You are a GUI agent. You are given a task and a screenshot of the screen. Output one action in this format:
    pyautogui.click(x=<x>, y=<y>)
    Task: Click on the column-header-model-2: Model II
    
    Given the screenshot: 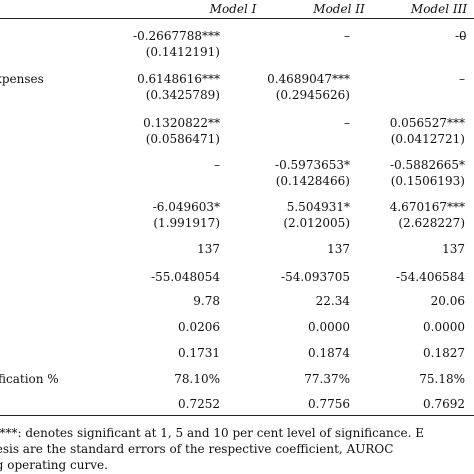 What is the action you would take?
    pyautogui.click(x=339, y=9)
    